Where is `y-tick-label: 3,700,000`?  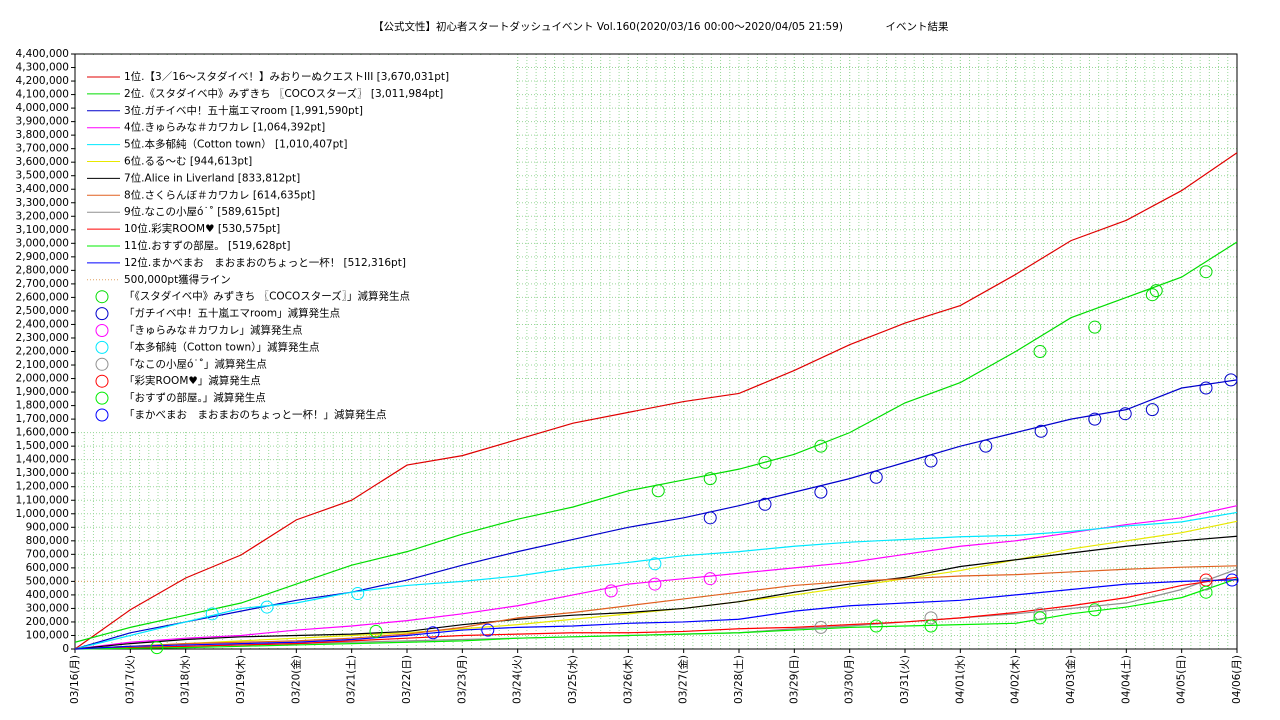 y-tick-label: 3,700,000 is located at coordinates (42, 149).